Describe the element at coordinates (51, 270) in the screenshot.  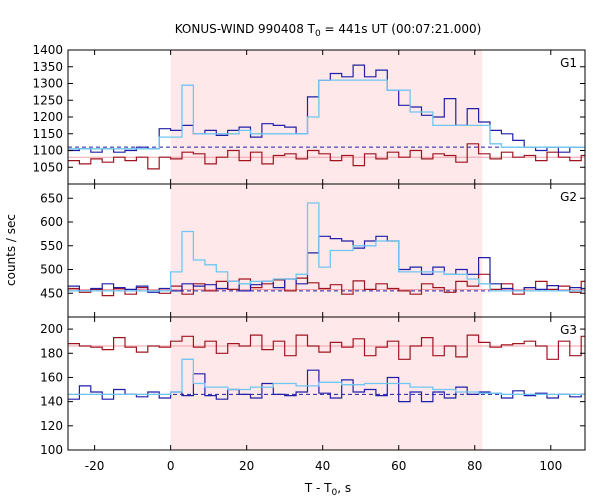
I see `panel-g2-ytick-label: 500` at that location.